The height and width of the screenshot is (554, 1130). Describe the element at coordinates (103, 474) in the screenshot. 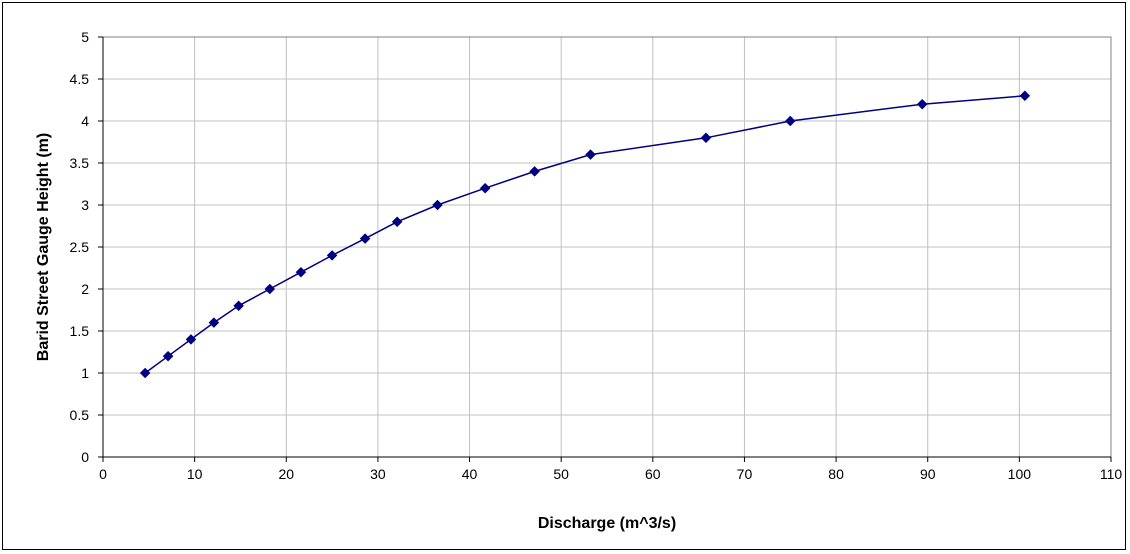

I see `x-tick-label: 0` at that location.